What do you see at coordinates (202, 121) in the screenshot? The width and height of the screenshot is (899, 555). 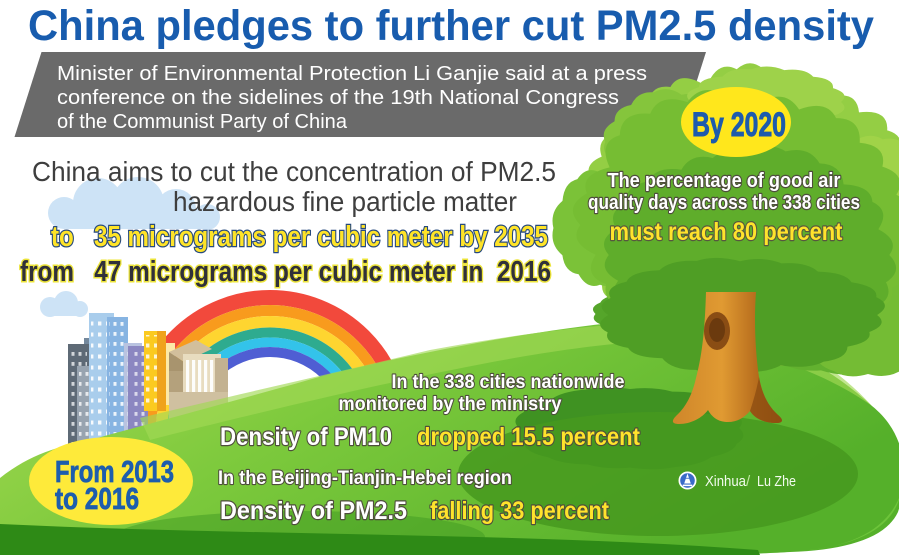 I see `svg-text:of the Communist Party of Chin: of the Communist Party of China` at bounding box center [202, 121].